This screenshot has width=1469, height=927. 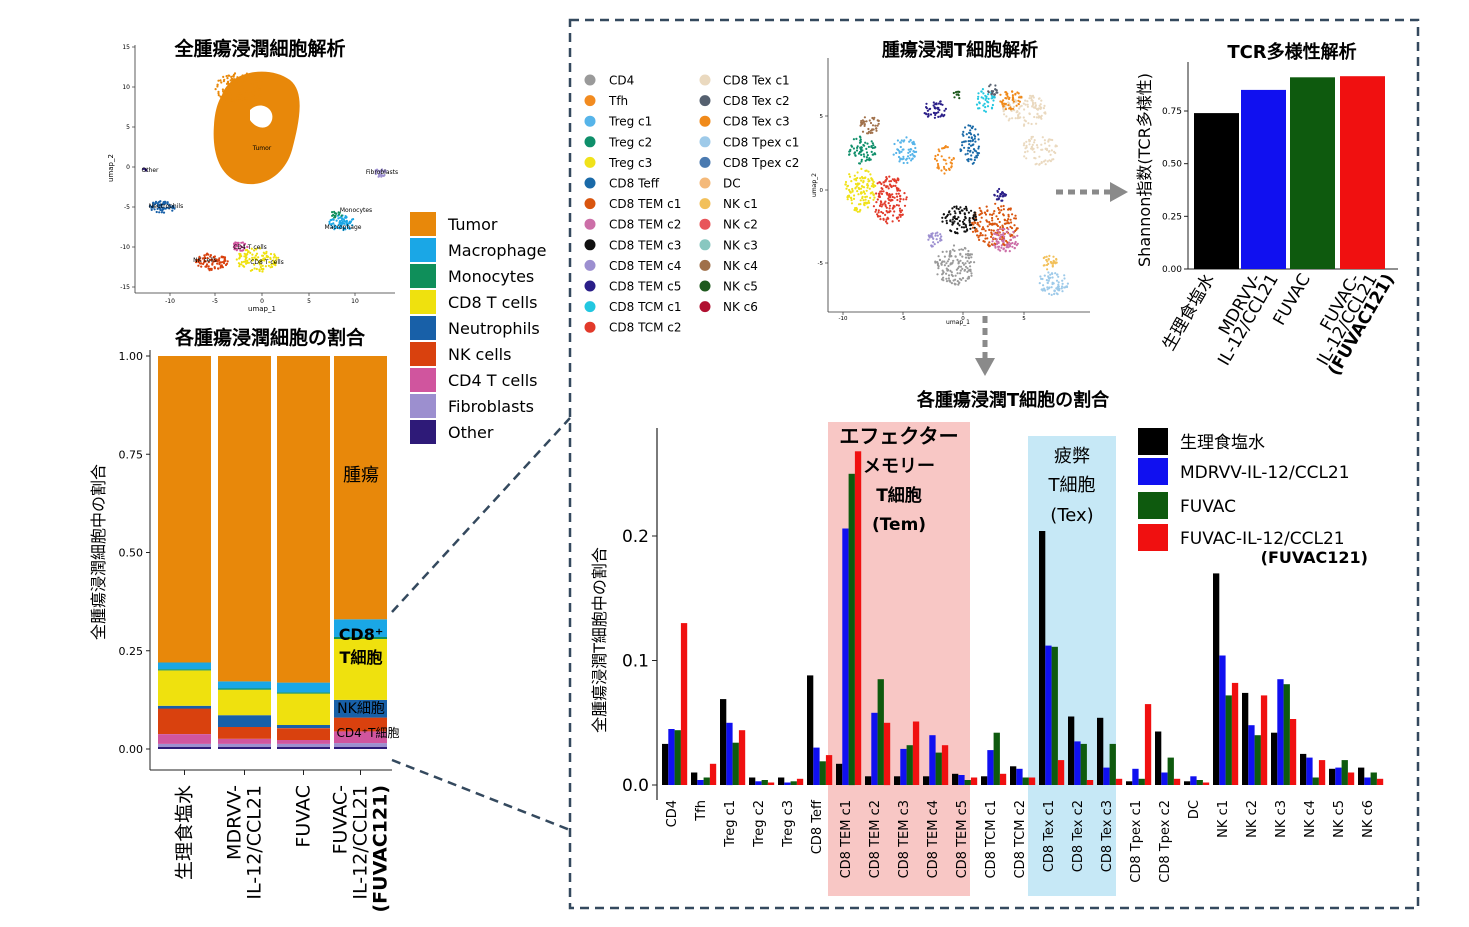 I want to click on tcell-xlabel: CD8 TEM c1, so click(x=846, y=839).